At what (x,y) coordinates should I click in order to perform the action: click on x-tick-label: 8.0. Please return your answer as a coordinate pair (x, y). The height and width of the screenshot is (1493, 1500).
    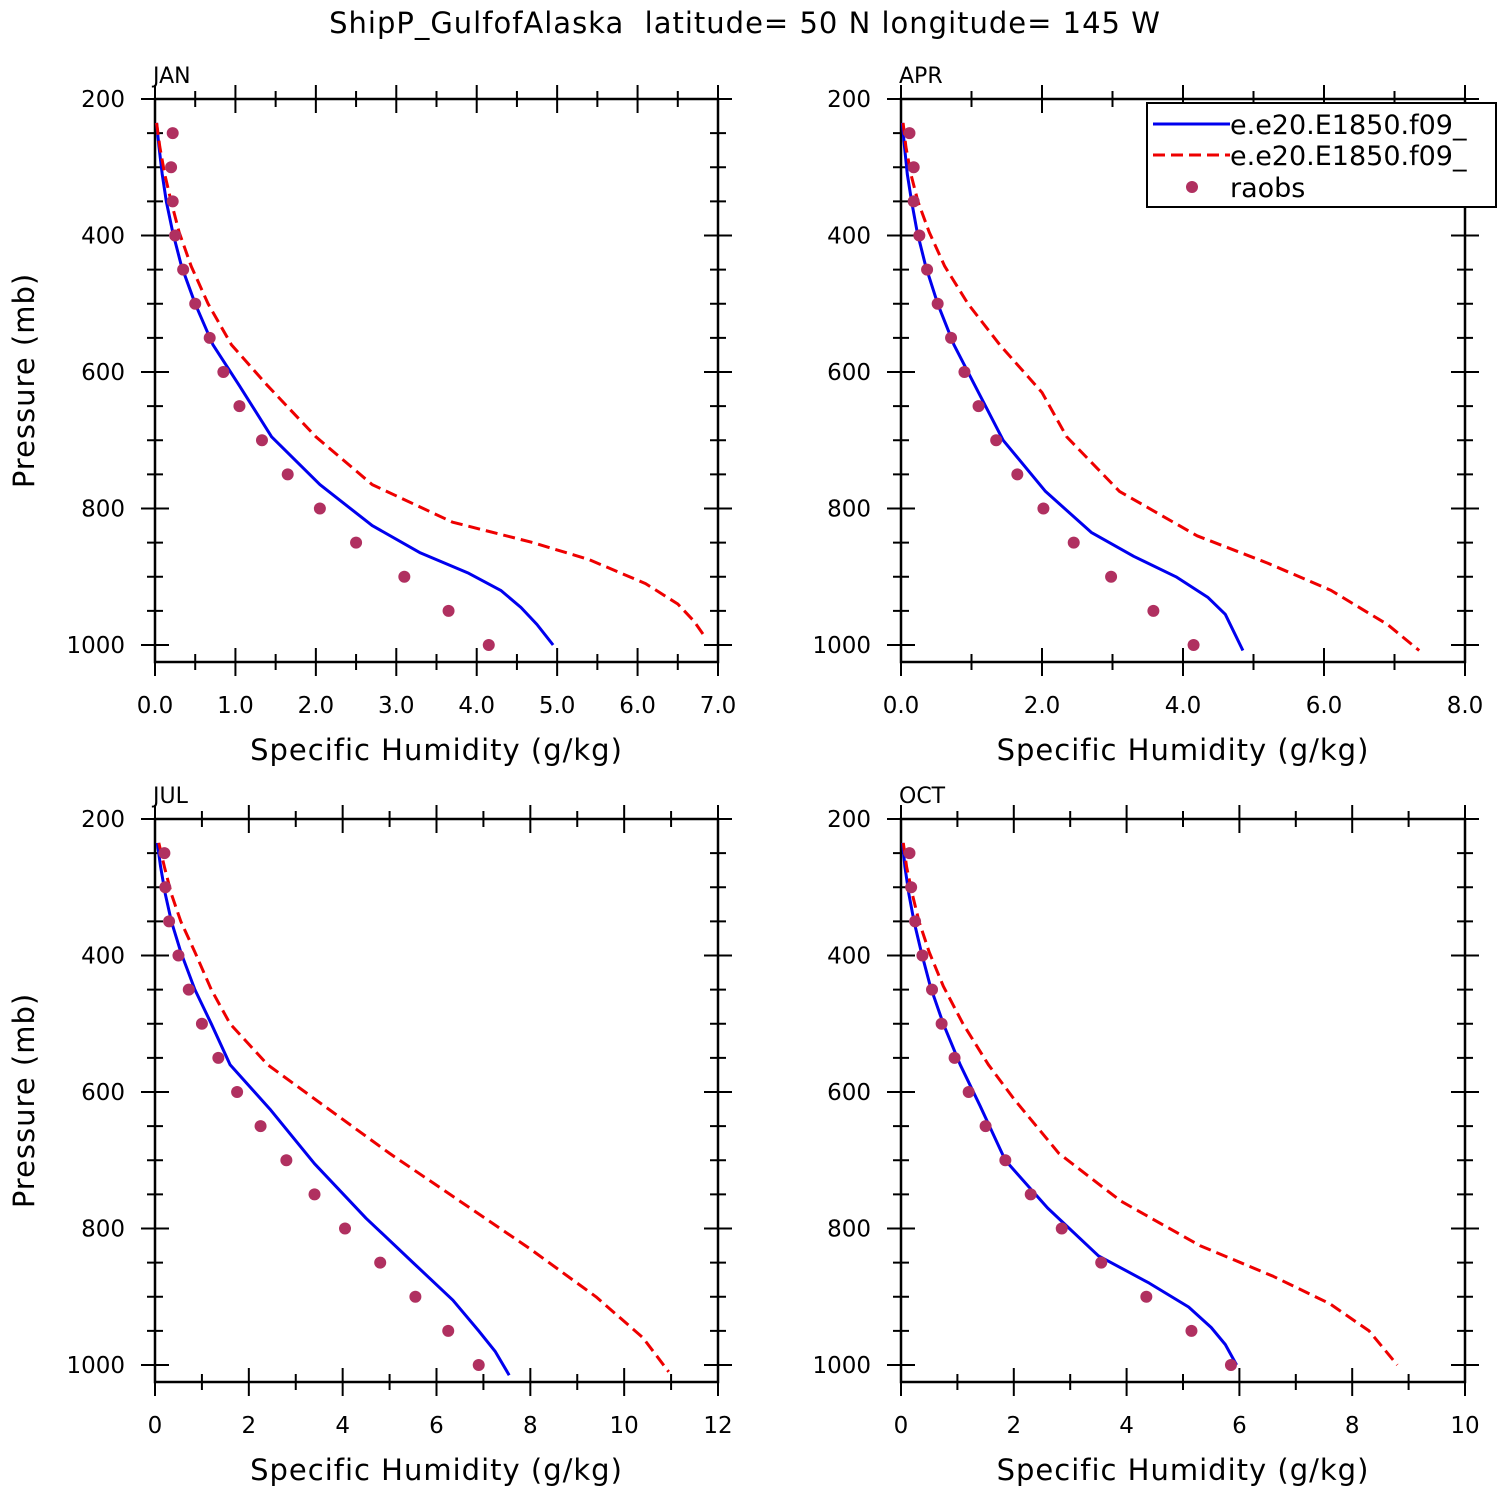
    Looking at the image, I should click on (1465, 706).